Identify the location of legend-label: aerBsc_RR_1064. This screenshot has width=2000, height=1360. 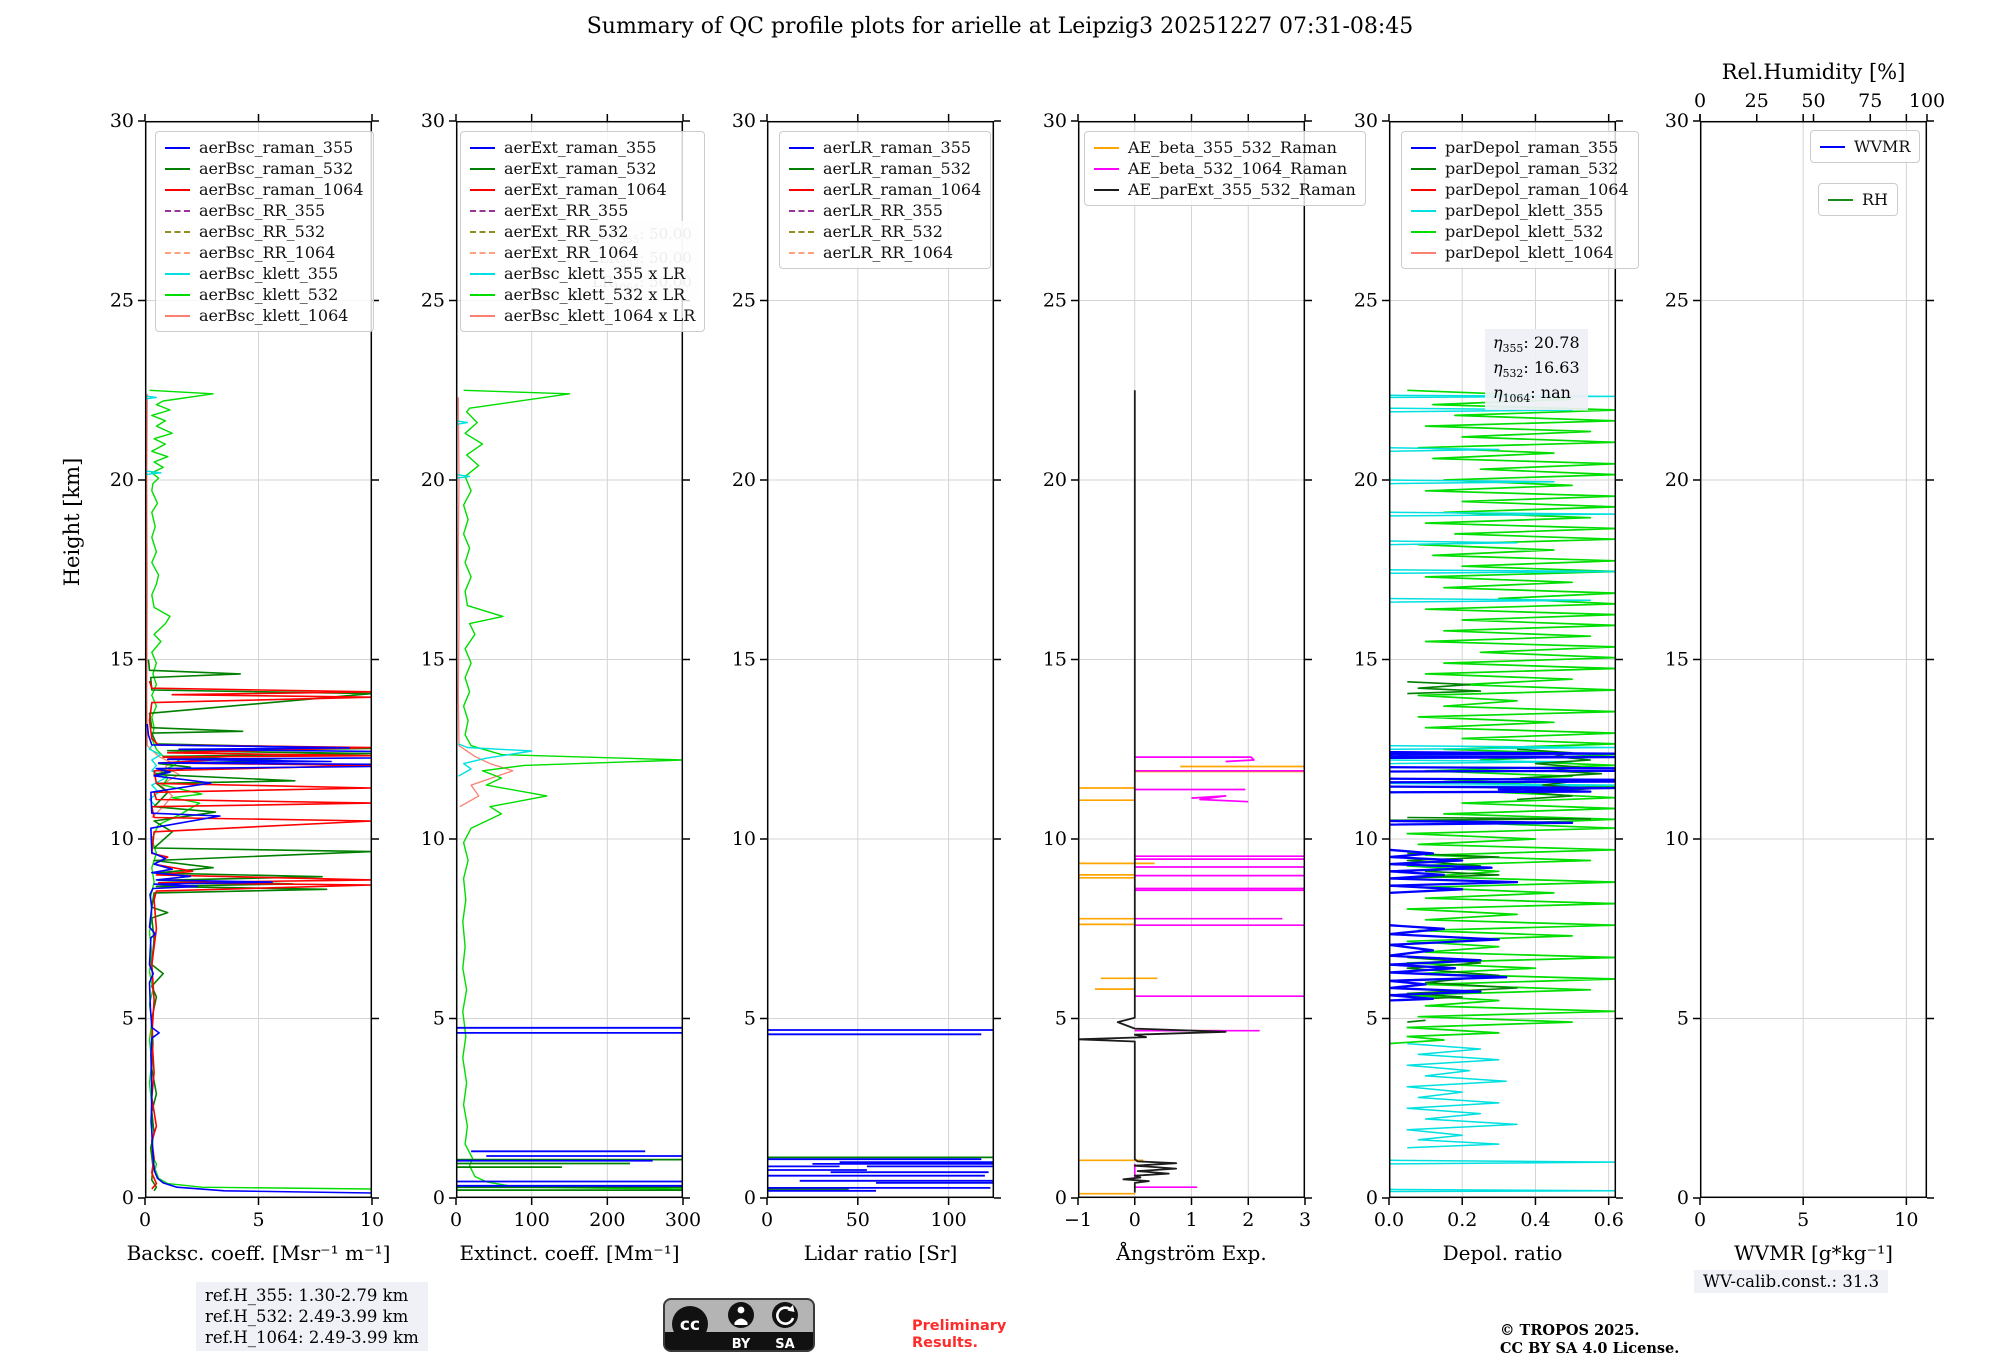
(267, 252).